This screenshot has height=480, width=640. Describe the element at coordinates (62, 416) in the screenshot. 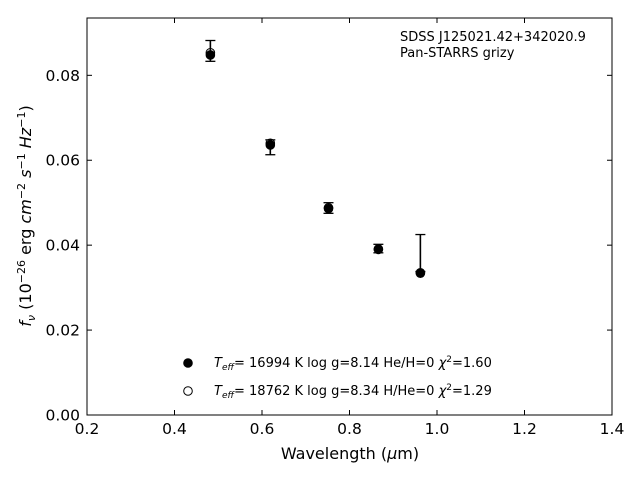

I see `y-tick-label: 0.00` at that location.